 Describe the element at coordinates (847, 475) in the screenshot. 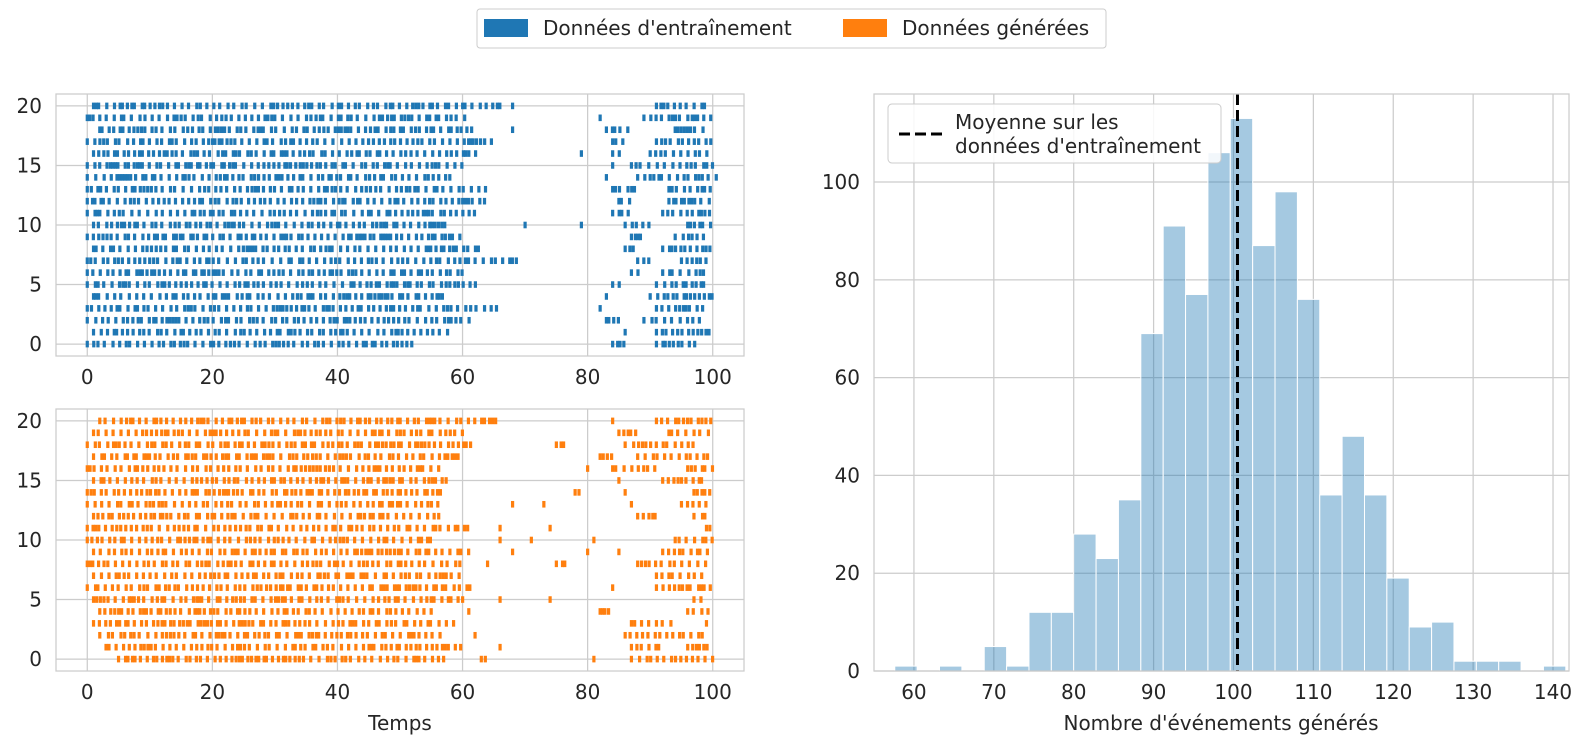

I see `y-tick-label: 40` at that location.